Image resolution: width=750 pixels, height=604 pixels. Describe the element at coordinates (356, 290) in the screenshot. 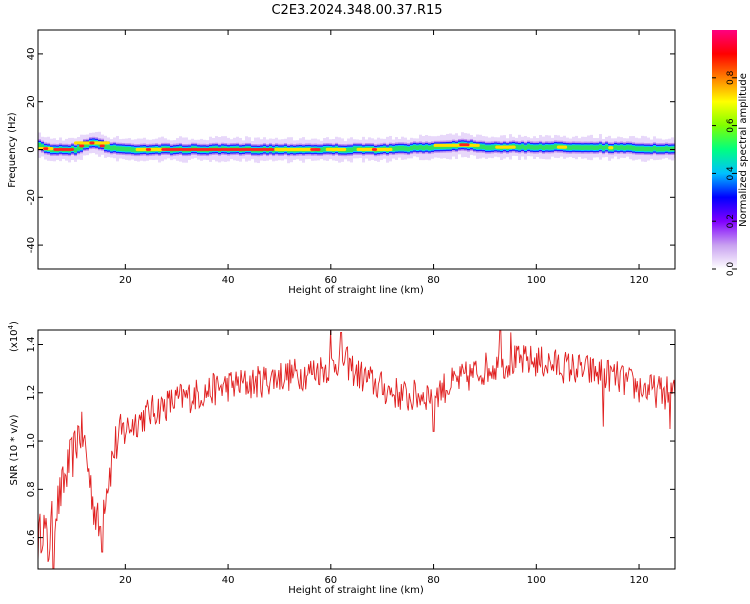

I see `spectrogram-xlabel: Height of straight line (km)` at that location.